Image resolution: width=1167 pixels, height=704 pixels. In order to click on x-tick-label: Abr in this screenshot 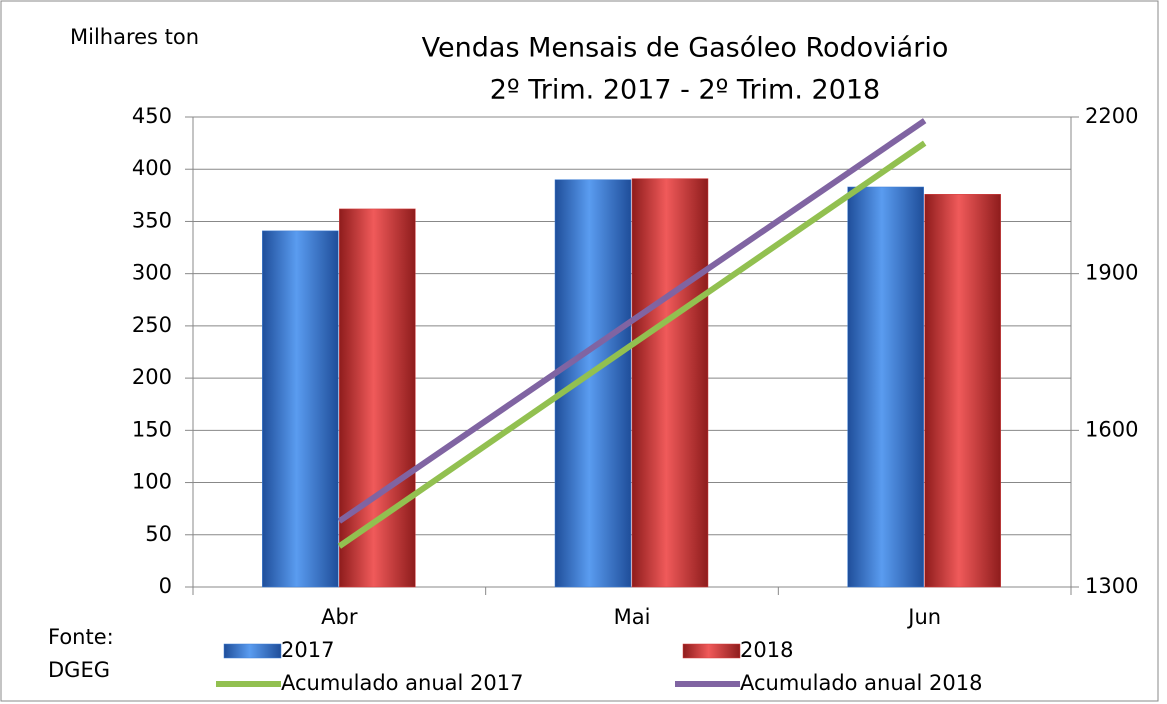, I will do `click(339, 617)`.